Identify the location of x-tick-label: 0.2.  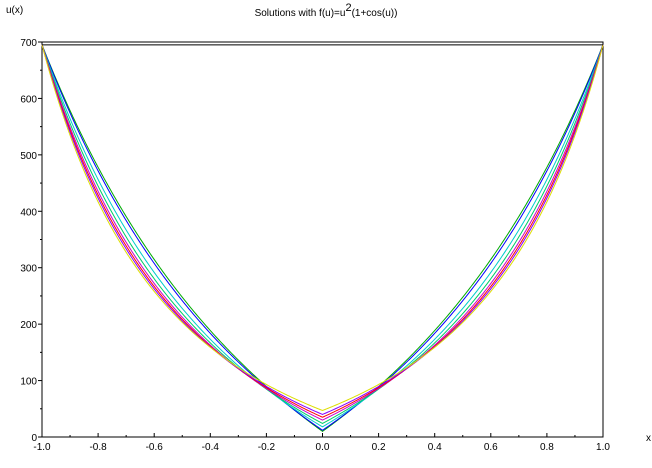
(379, 447).